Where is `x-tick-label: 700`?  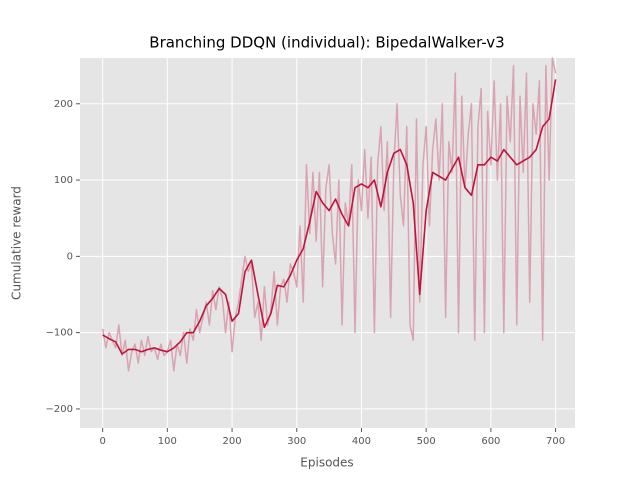 x-tick-label: 700 is located at coordinates (555, 441).